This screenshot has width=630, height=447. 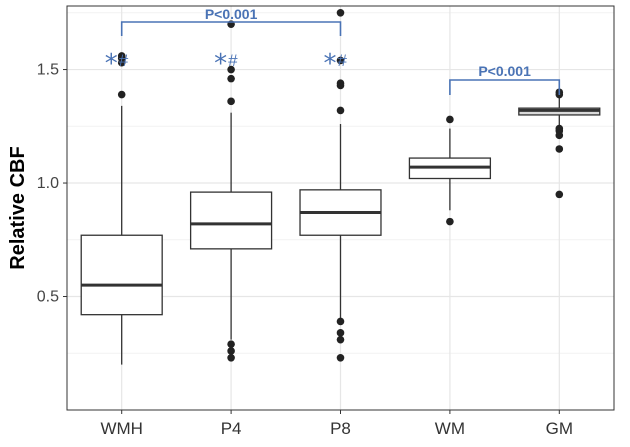 What do you see at coordinates (48, 70) in the screenshot?
I see `y-tick-label: 1.5` at bounding box center [48, 70].